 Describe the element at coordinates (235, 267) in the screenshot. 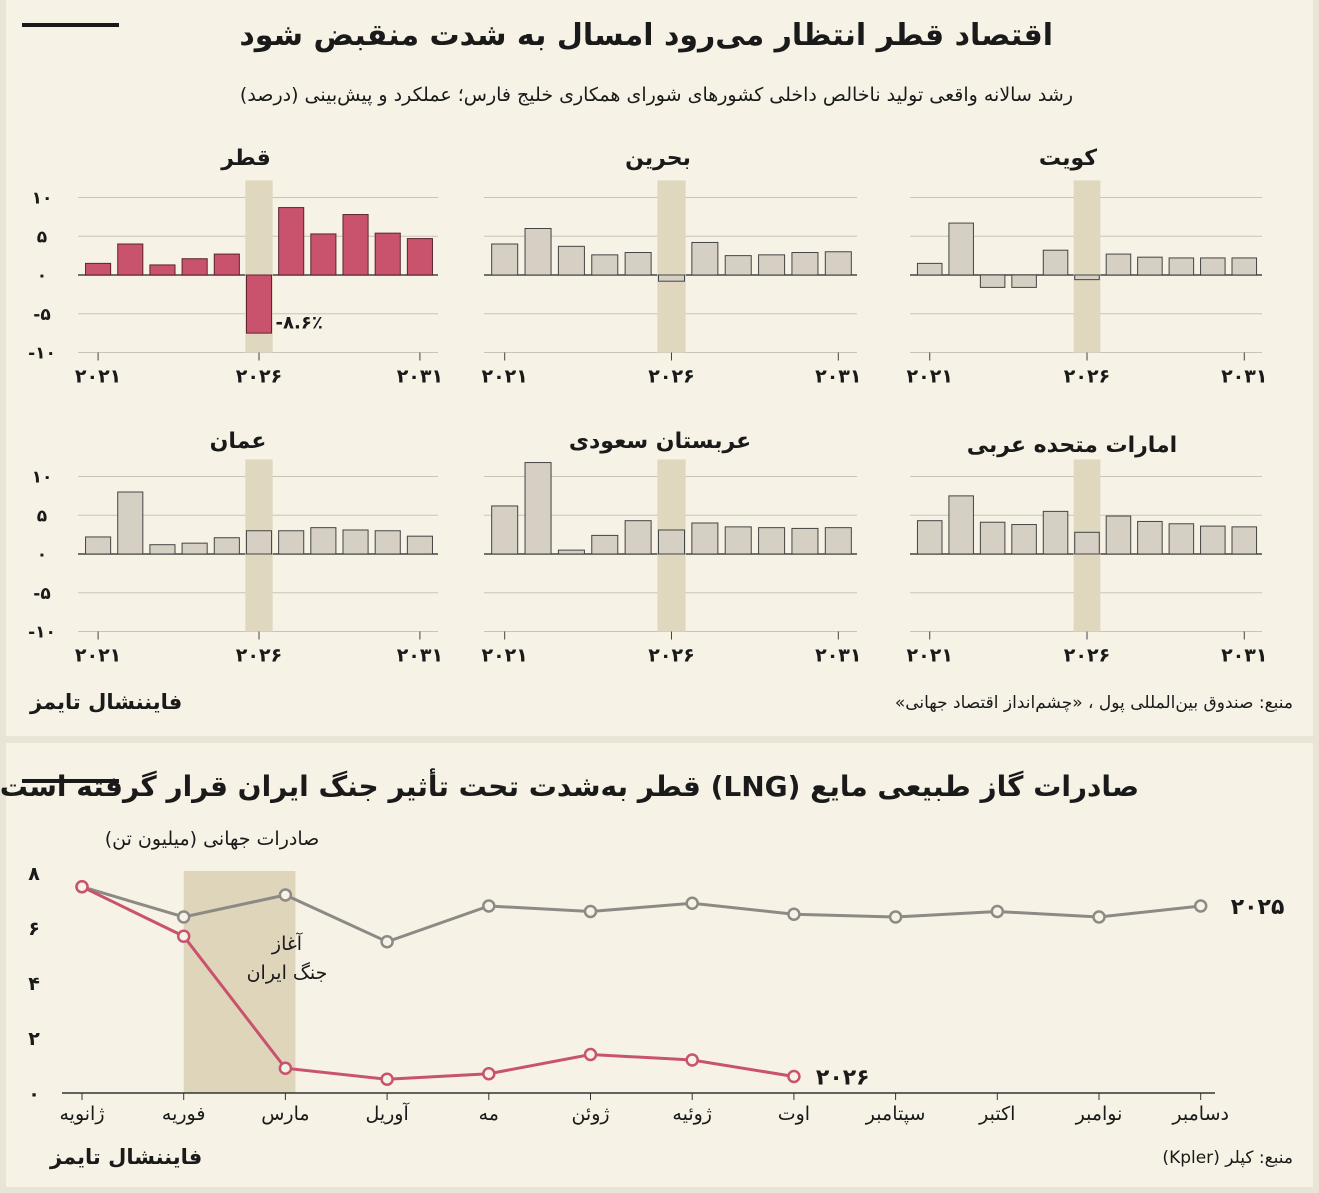

I see `bar-chart-1: ۲۰۲۱ ۲۰۲۶ ۲۰۳۱ ۱۰ ۵ ۰ -۵ -۱۰ قطر -۸.۶٪` at that location.